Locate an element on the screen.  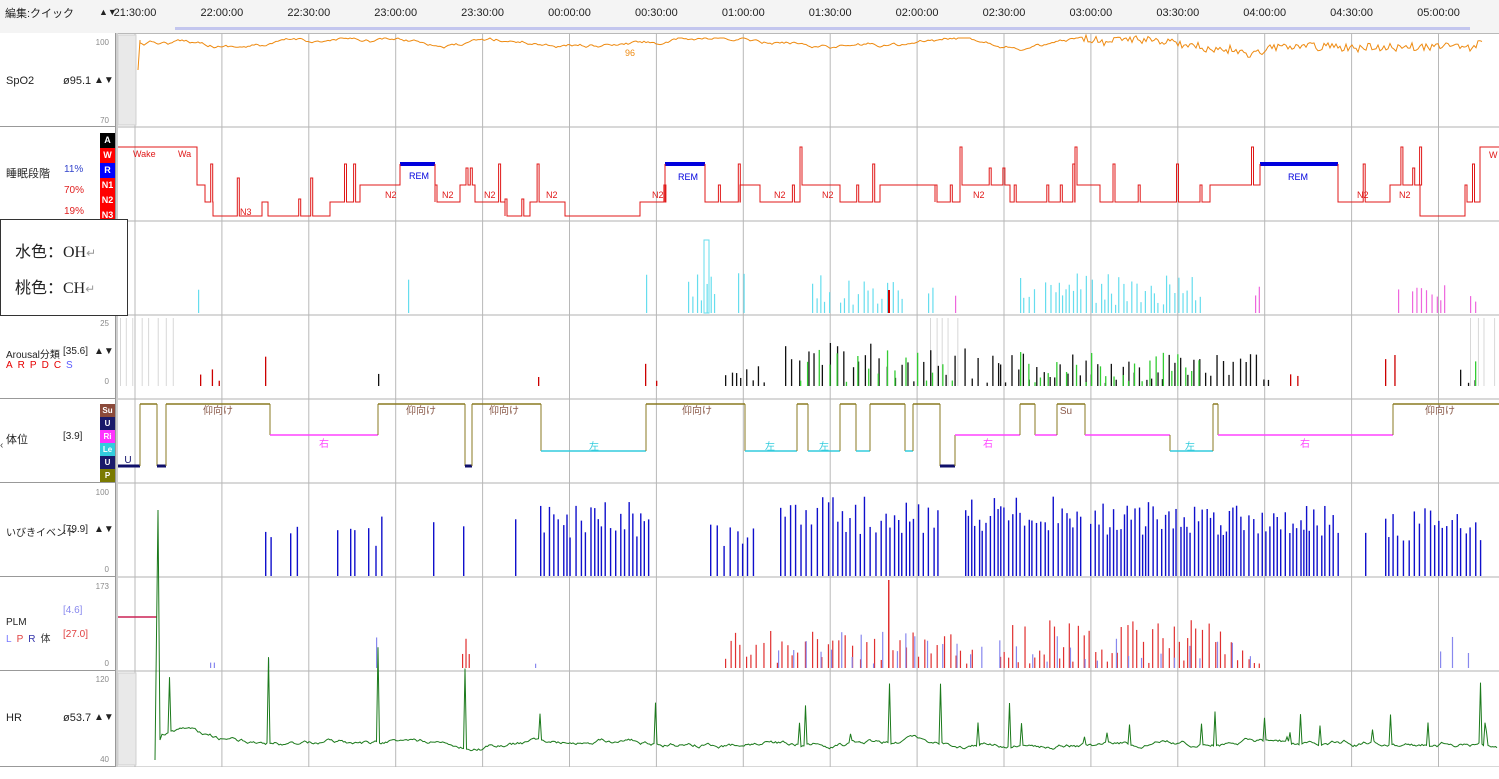
channel-spo2-panel: SpO2 ø95.1 ▲▼ 100 70 is located at coordinates (58, 80).